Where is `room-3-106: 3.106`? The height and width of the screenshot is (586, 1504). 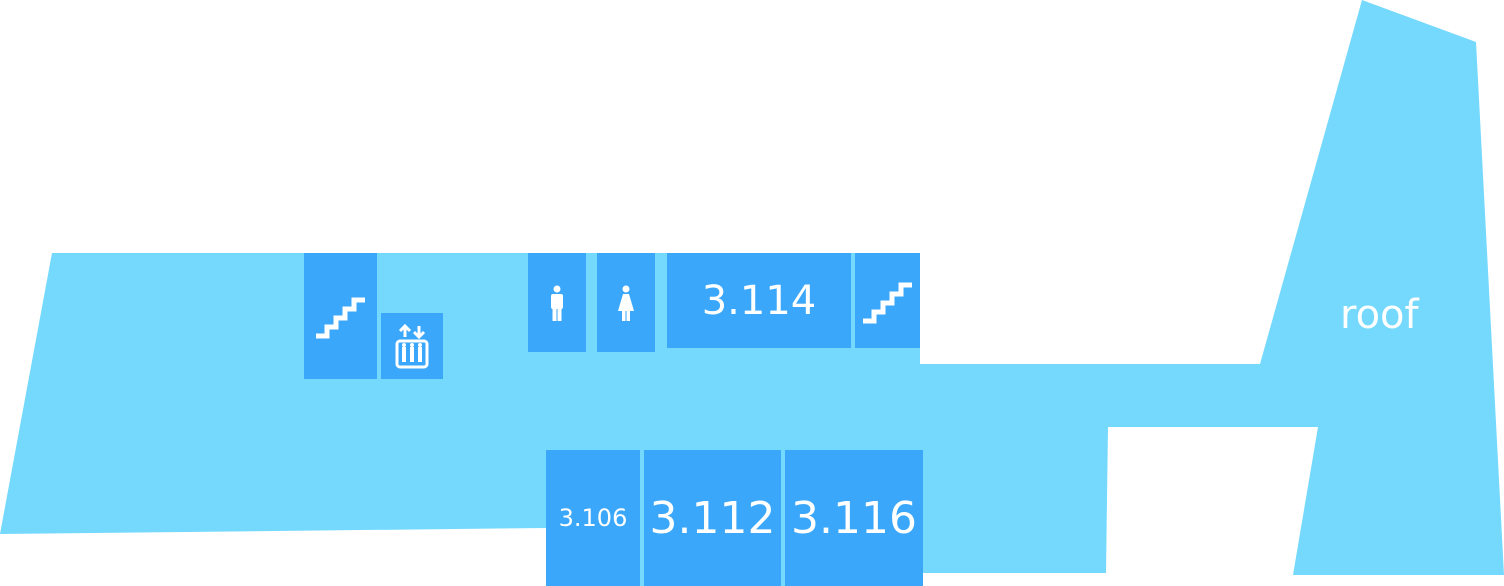 room-3-106: 3.106 is located at coordinates (593, 518).